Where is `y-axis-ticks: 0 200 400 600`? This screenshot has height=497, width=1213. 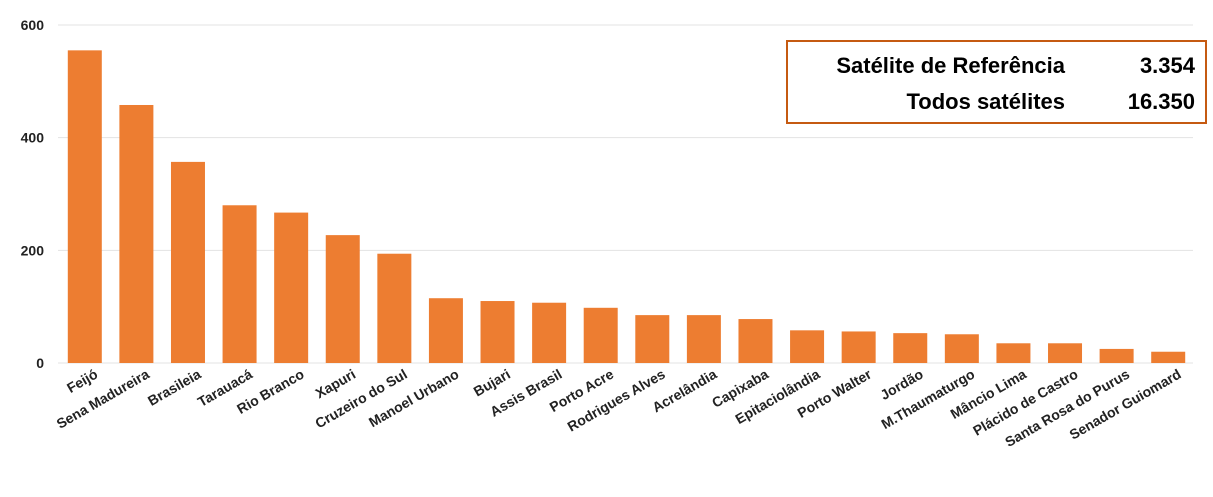 y-axis-ticks: 0 200 400 600 is located at coordinates (33, 194).